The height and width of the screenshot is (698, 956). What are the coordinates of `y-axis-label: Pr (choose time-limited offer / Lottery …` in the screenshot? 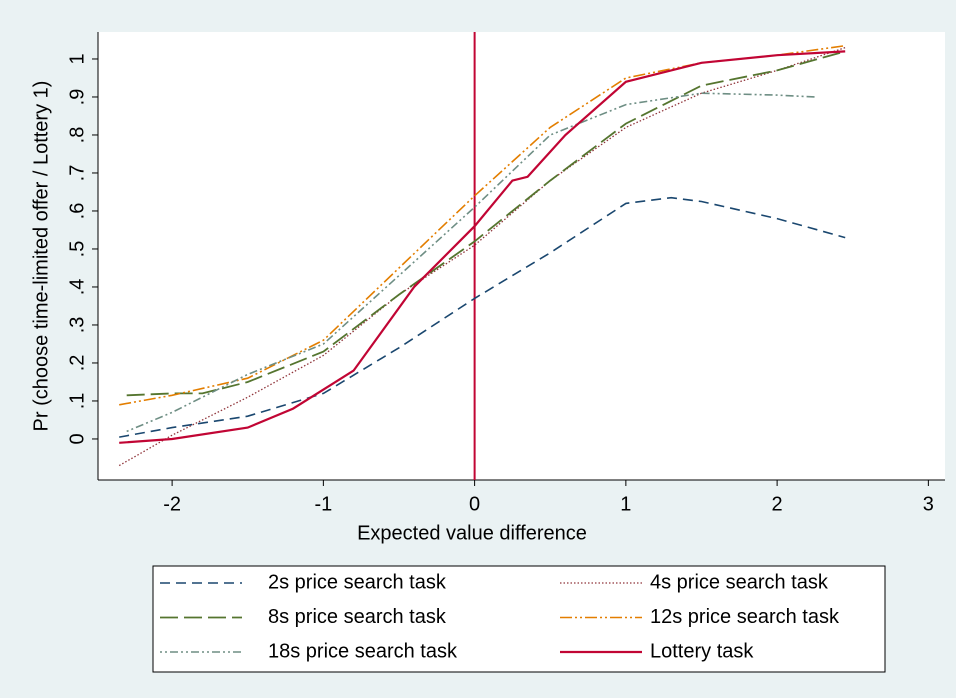 It's located at (41, 256).